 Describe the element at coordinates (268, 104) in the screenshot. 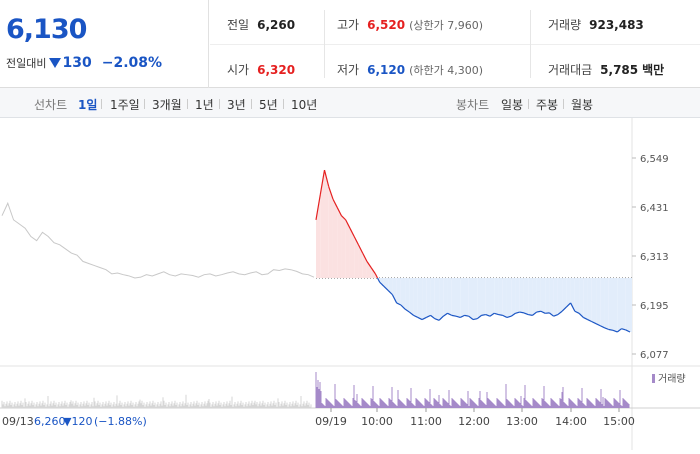

I see `period-5y: 5년` at that location.